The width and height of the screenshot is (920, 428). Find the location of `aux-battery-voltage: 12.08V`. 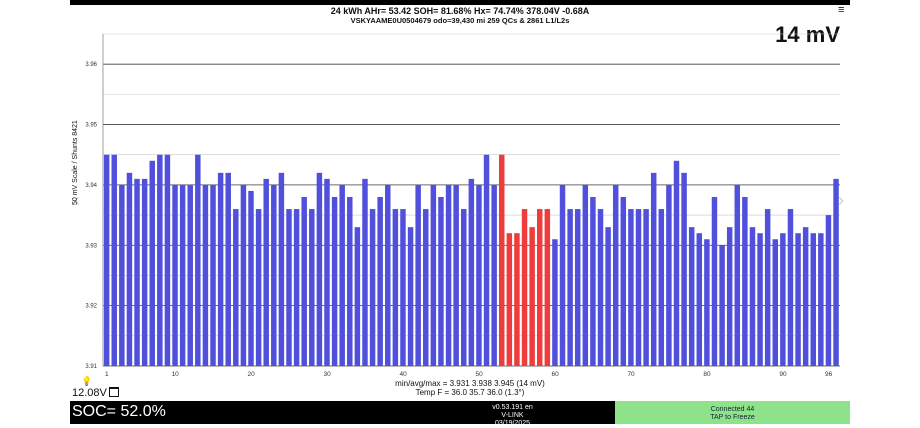

aux-battery-voltage: 12.08V is located at coordinates (95, 393).